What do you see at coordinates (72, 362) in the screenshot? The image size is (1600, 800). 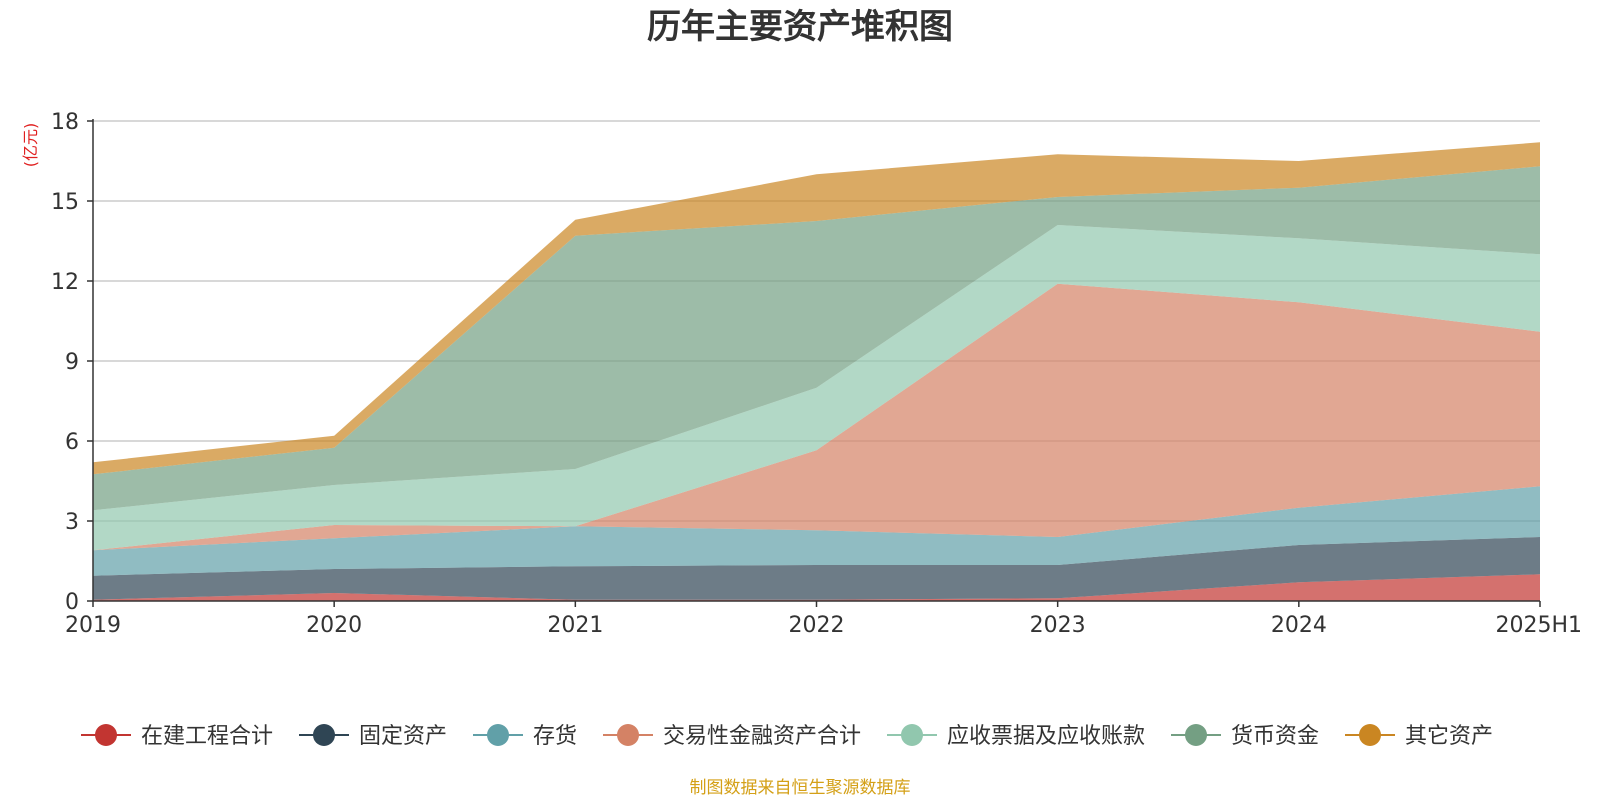 I see `y-tick-label-3: 9` at bounding box center [72, 362].